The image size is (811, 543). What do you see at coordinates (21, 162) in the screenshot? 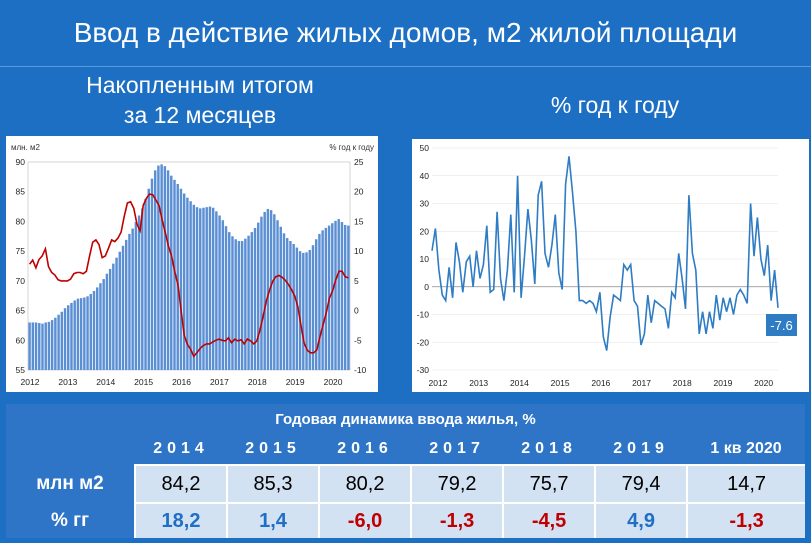
I see `left-y-tick-label: 90` at bounding box center [21, 162].